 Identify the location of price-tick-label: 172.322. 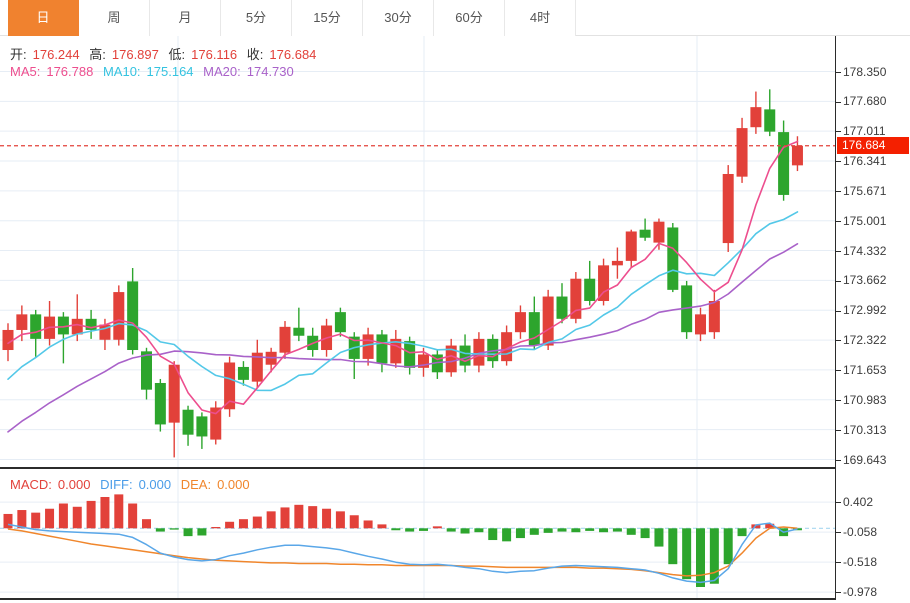
(861, 340).